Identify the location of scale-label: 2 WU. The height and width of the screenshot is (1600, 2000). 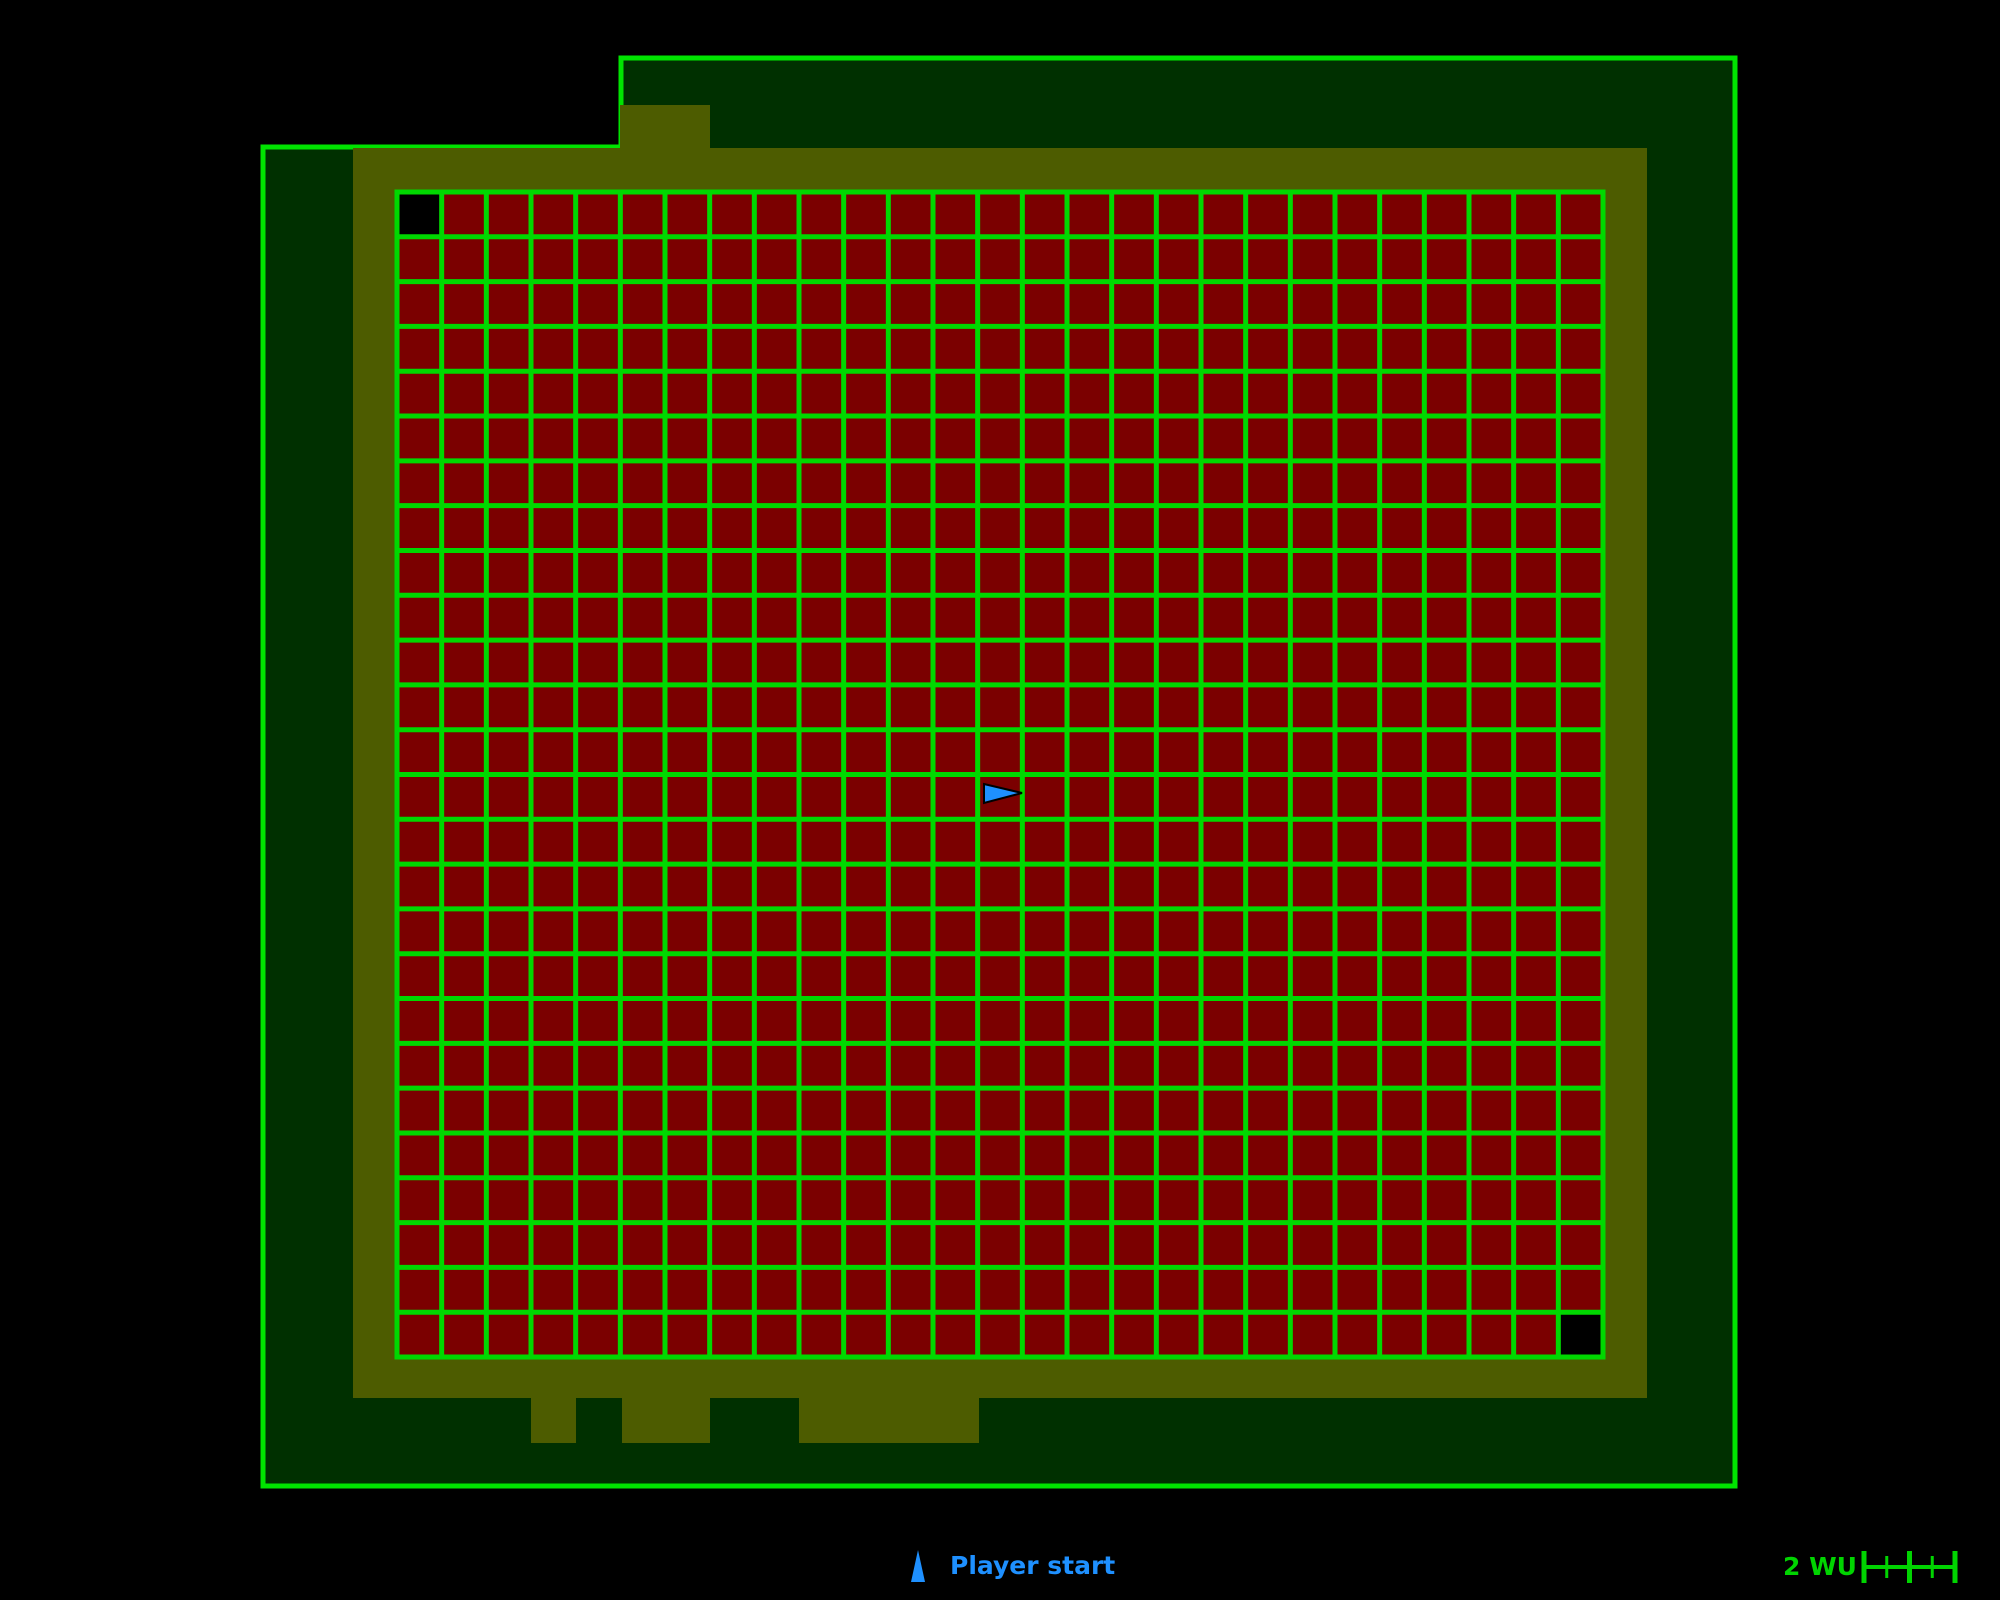
(1820, 1566).